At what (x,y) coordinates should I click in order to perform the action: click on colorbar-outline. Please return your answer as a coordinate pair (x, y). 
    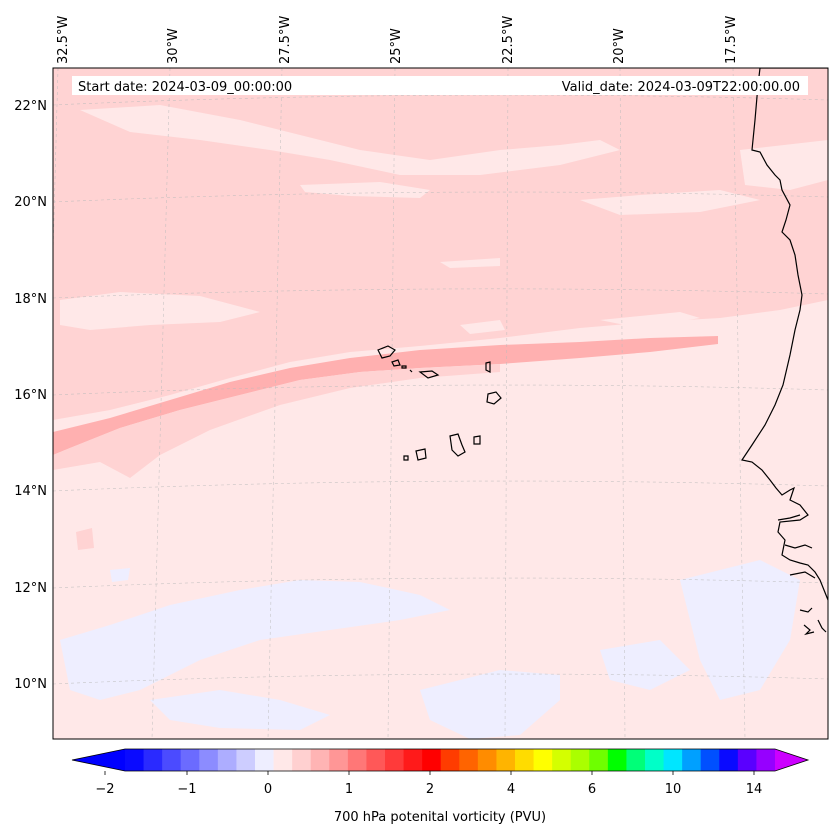
    Looking at the image, I should click on (440, 760).